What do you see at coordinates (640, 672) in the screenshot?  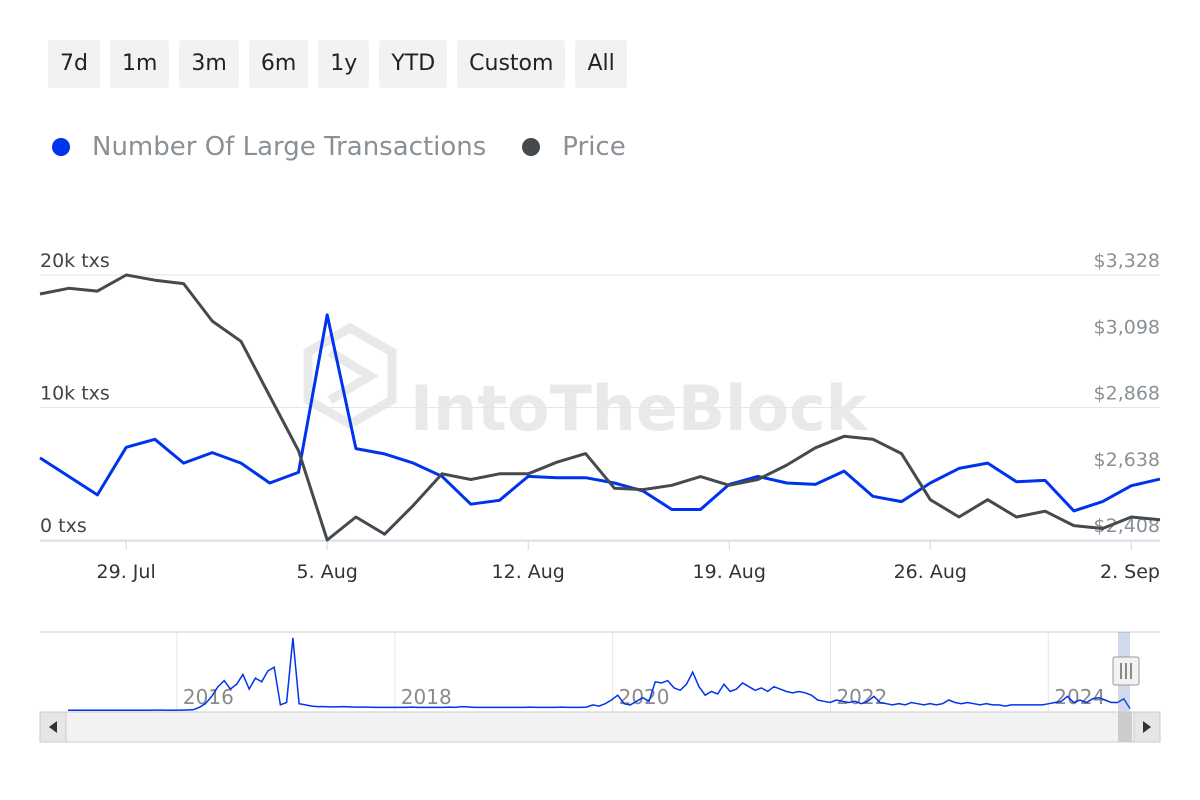 I see `navigator-years: 2016 2018 2020 2022 2024` at bounding box center [640, 672].